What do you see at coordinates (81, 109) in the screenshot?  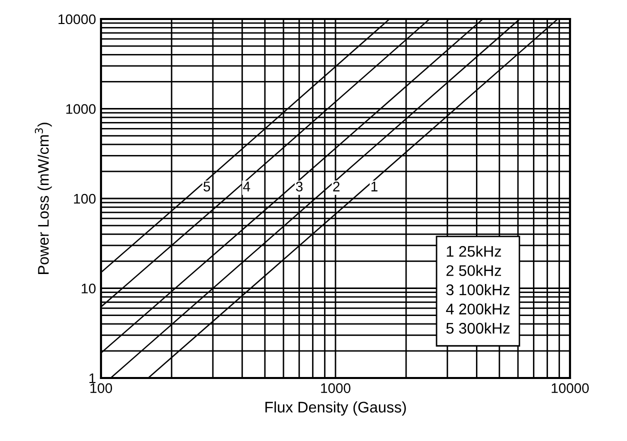 I see `y-tick-label: 1000` at bounding box center [81, 109].